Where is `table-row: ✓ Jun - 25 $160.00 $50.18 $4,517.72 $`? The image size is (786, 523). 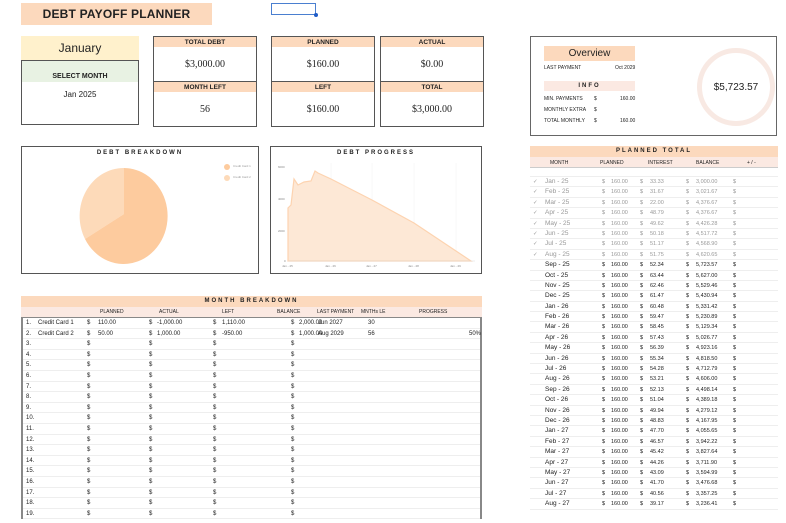 table-row: ✓ Jun - 25 $160.00 $50.18 $4,517.72 $ is located at coordinates (654, 234).